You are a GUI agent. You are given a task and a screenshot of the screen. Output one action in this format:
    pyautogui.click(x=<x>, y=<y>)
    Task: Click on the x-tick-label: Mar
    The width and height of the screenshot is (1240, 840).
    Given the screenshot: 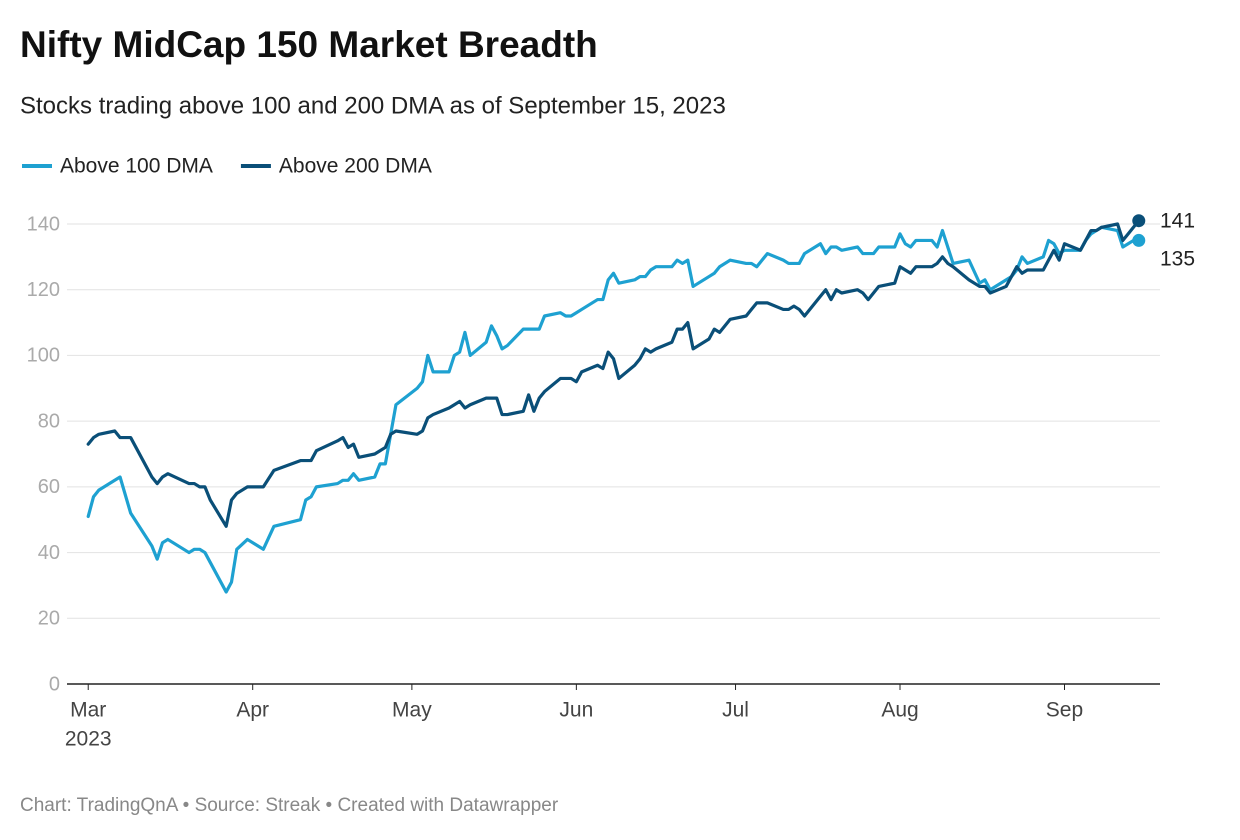 What is the action you would take?
    pyautogui.click(x=88, y=710)
    